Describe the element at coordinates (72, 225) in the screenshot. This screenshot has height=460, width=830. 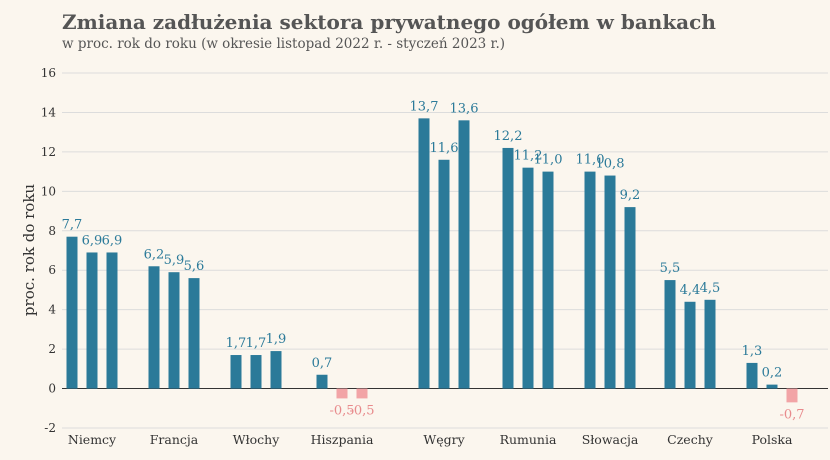
I see `data-label: 7,7` at that location.